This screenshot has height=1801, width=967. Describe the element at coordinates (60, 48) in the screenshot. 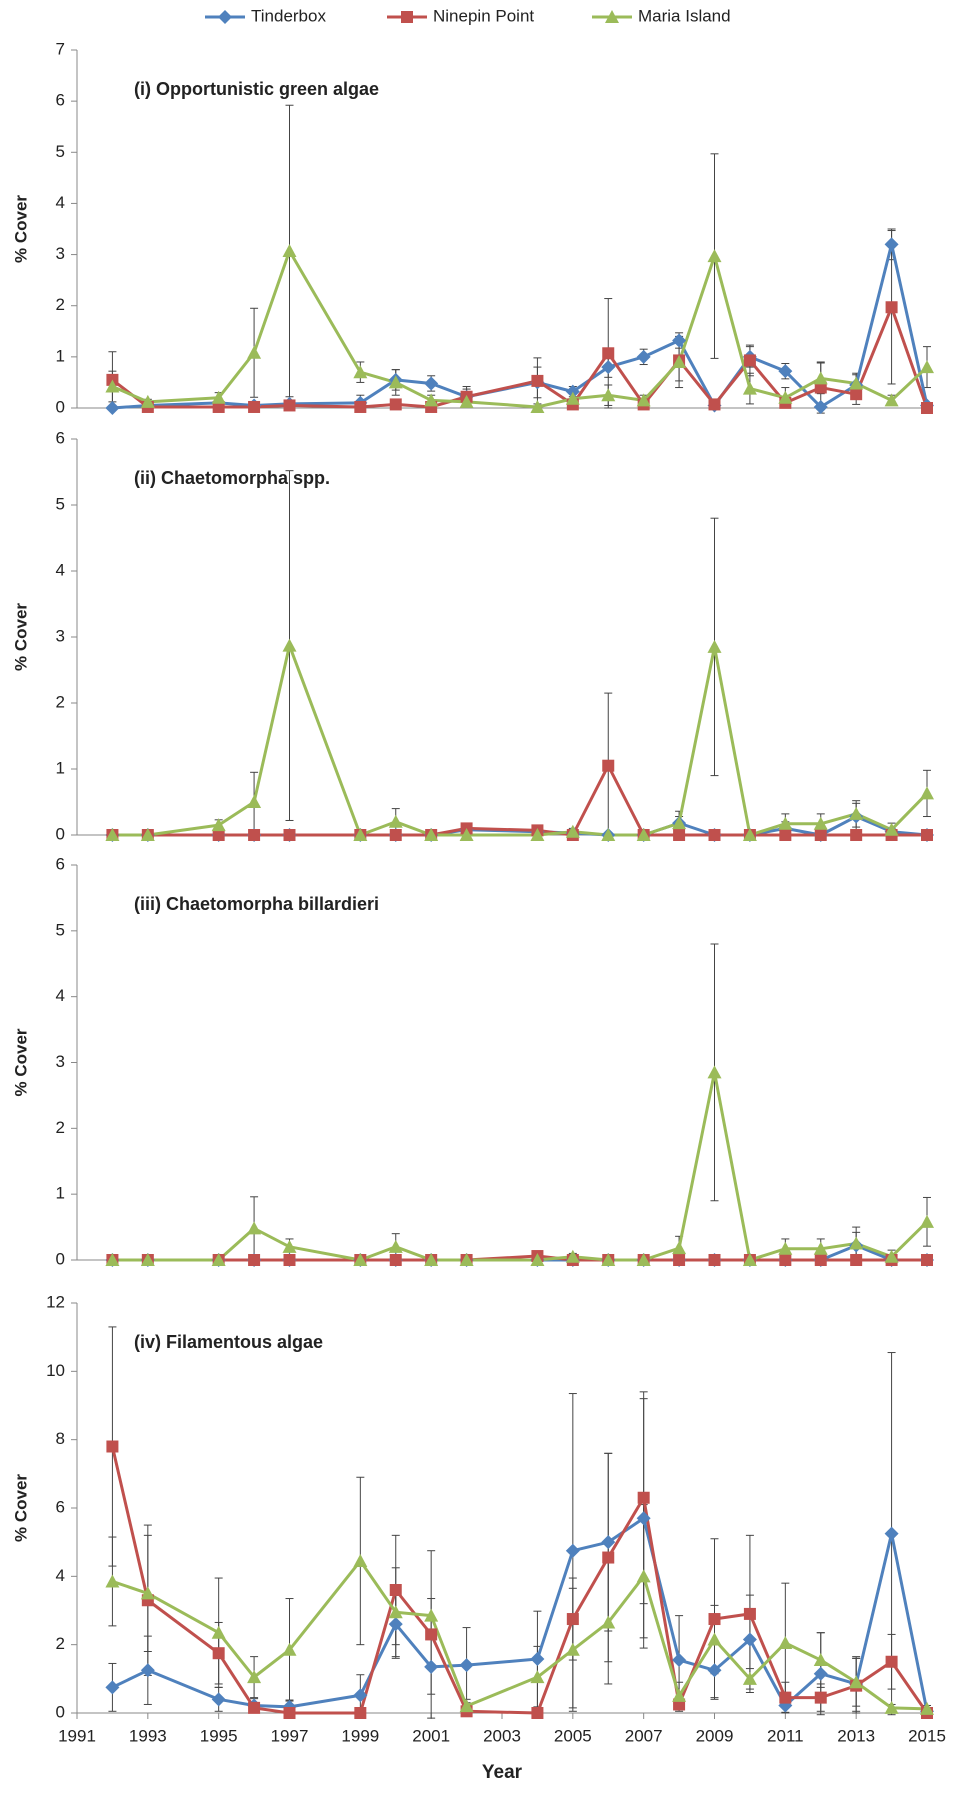

I see `y-tick-label: 7` at that location.